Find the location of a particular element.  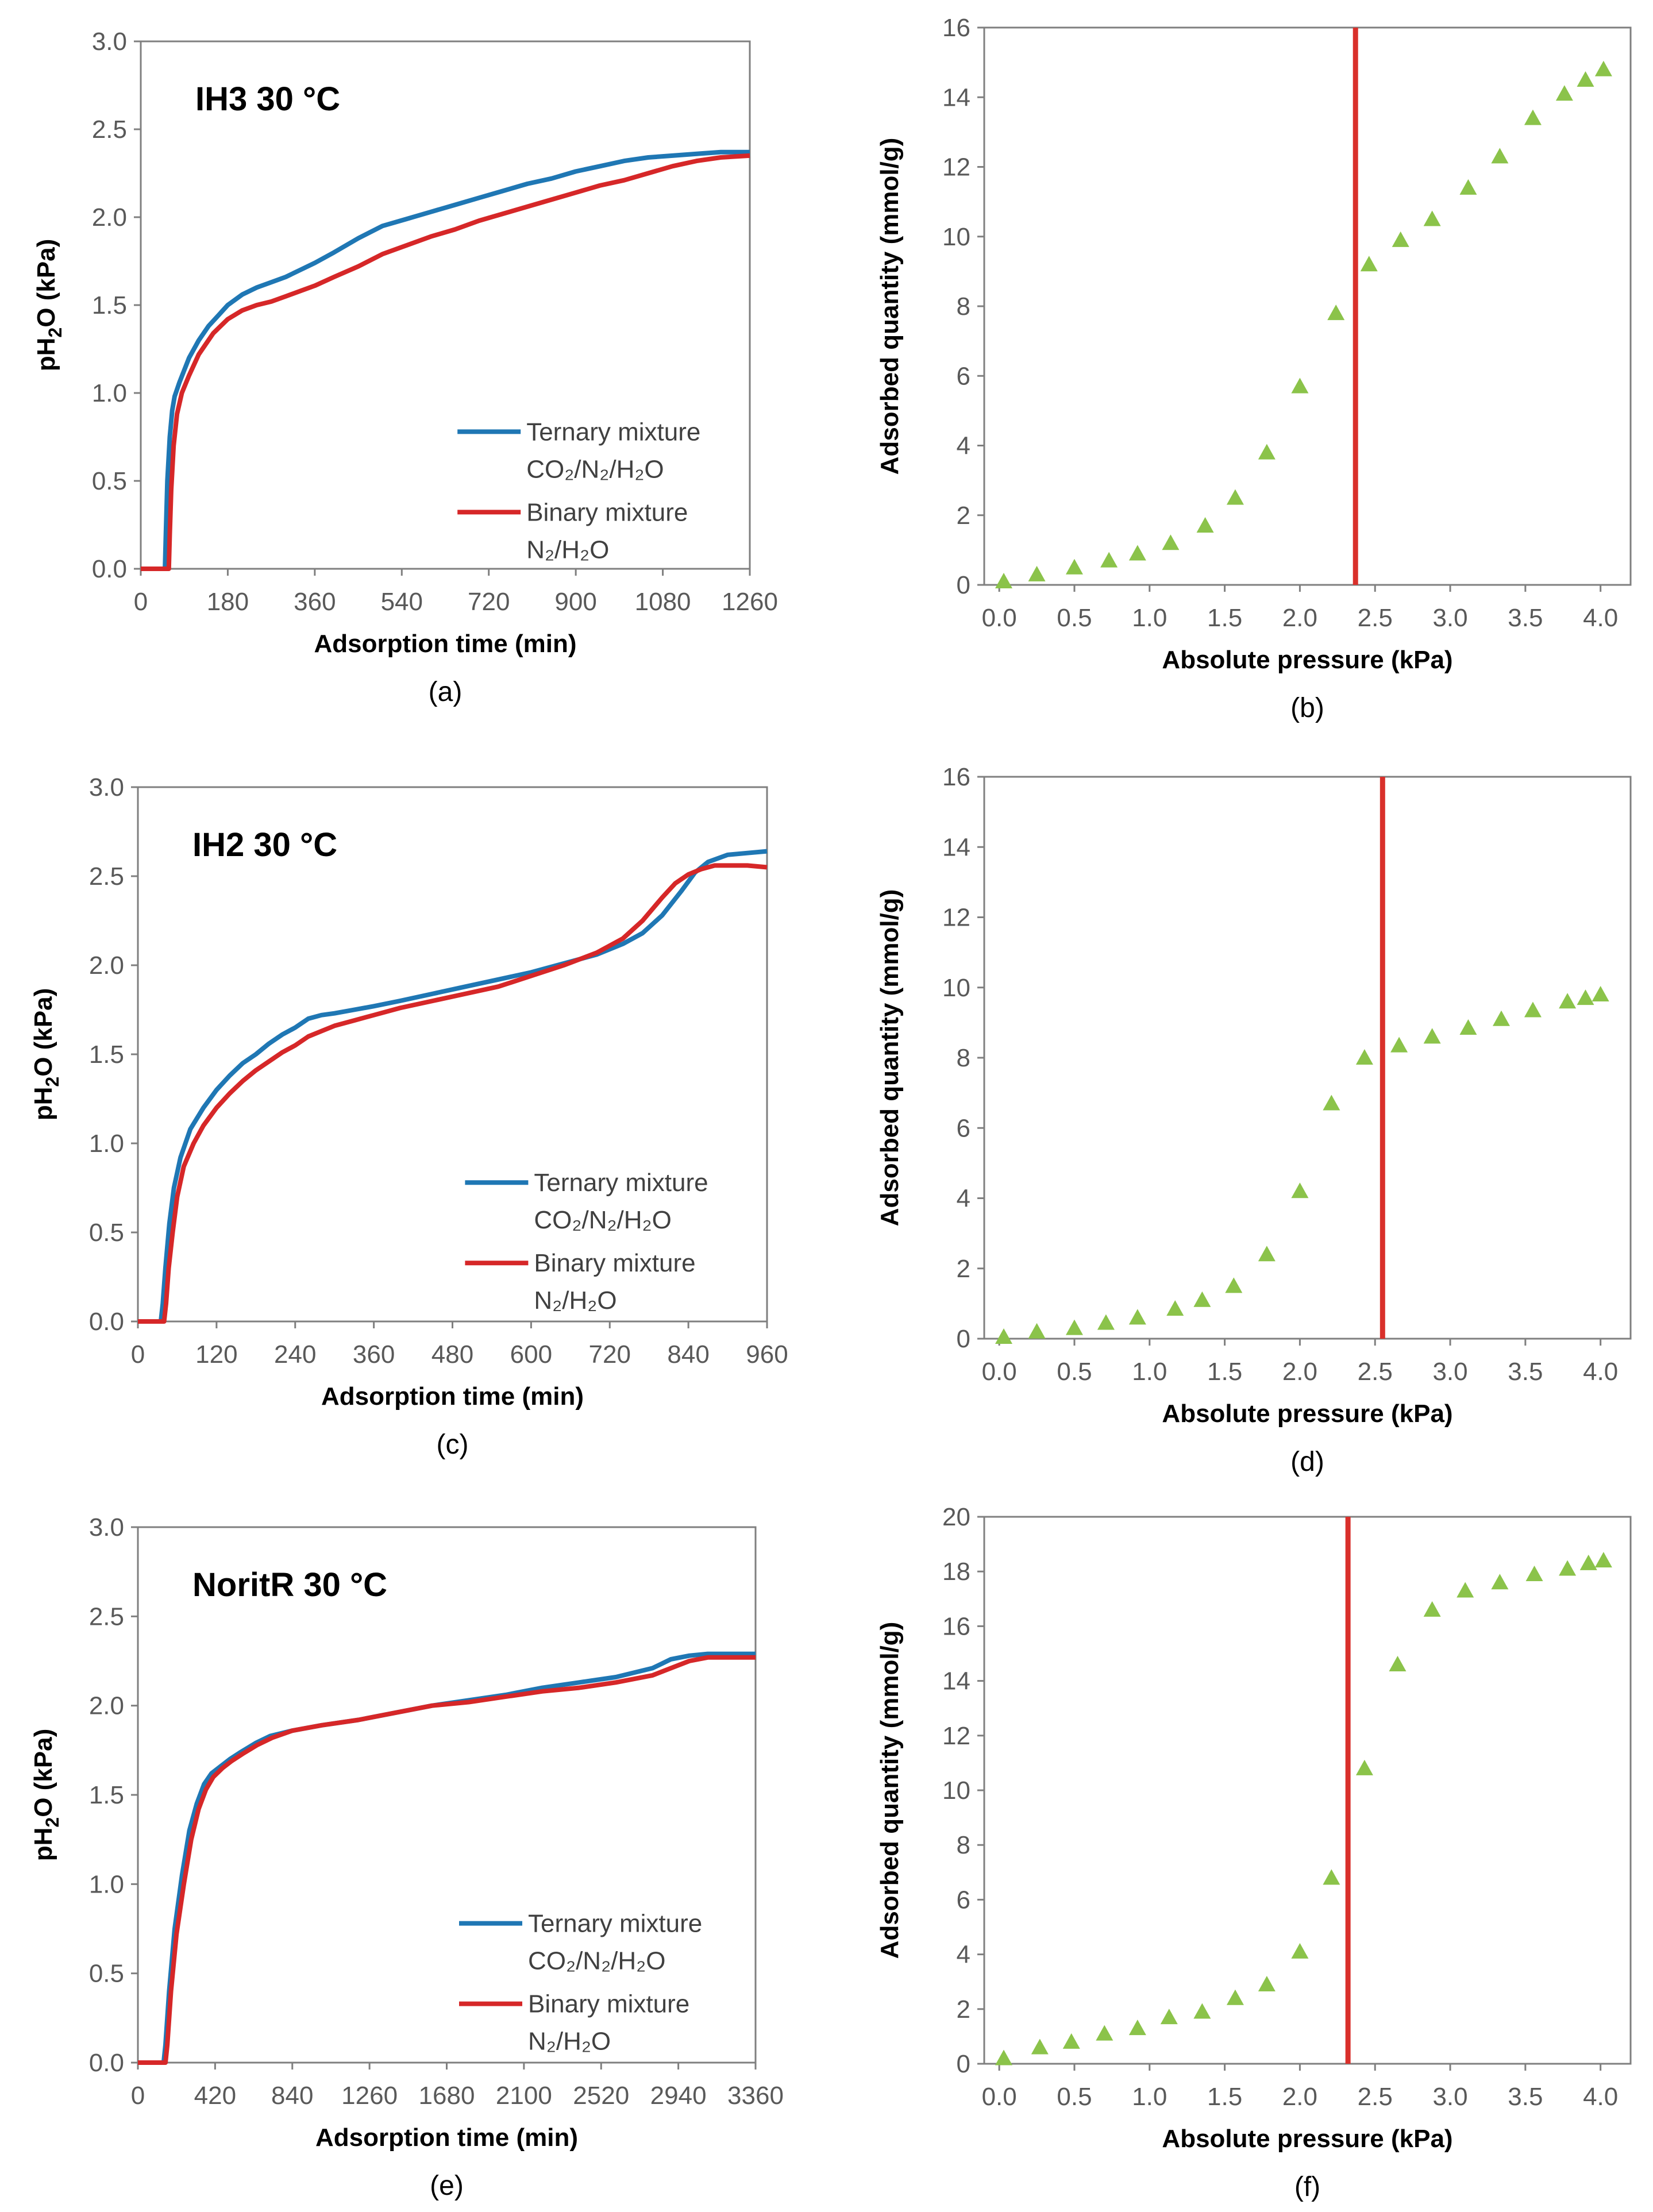

x-tick-label: 1080 is located at coordinates (663, 602).